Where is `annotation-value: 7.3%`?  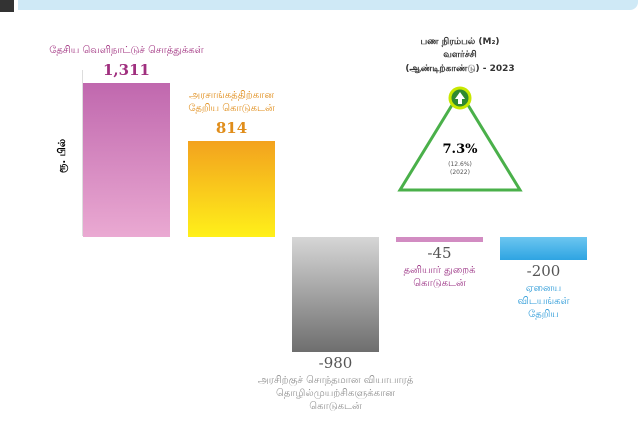
annotation-value: 7.3% is located at coordinates (461, 149).